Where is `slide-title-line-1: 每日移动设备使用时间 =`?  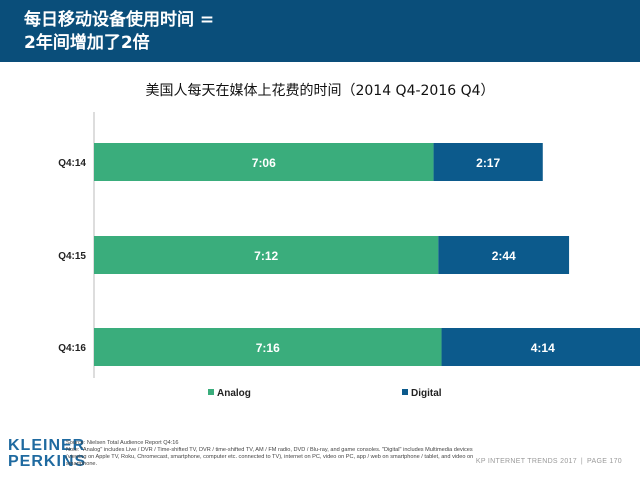 slide-title-line-1: 每日移动设备使用时间 = is located at coordinates (119, 20).